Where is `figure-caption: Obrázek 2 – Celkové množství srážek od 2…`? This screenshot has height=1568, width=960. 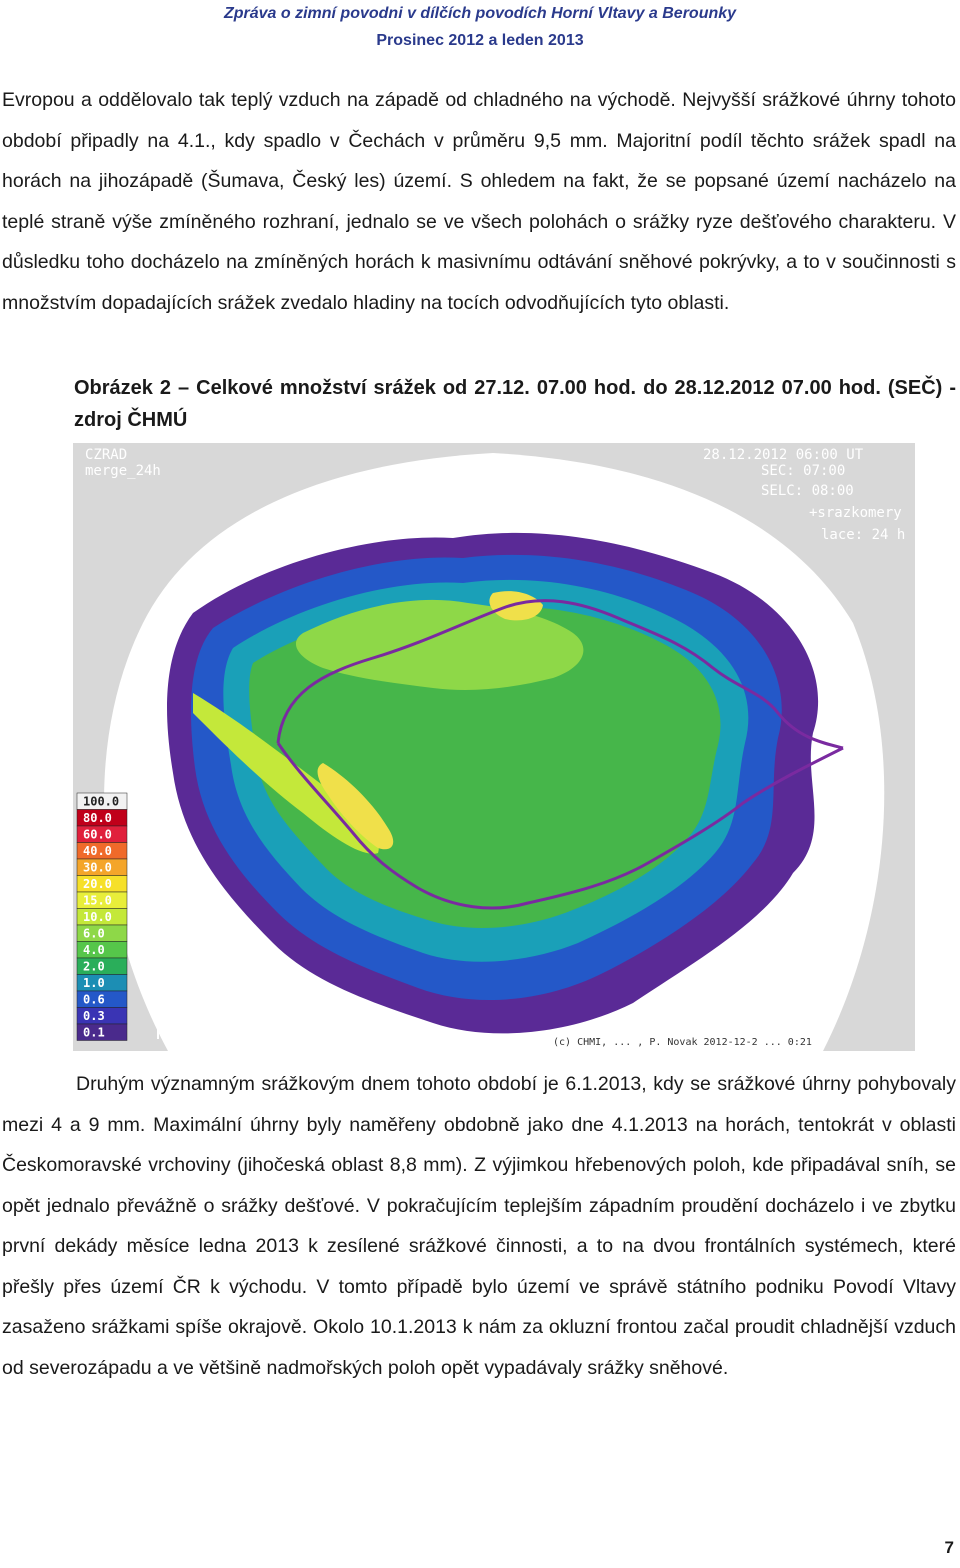 figure-caption: Obrázek 2 – Celkové množství srážek od 2… is located at coordinates (515, 404).